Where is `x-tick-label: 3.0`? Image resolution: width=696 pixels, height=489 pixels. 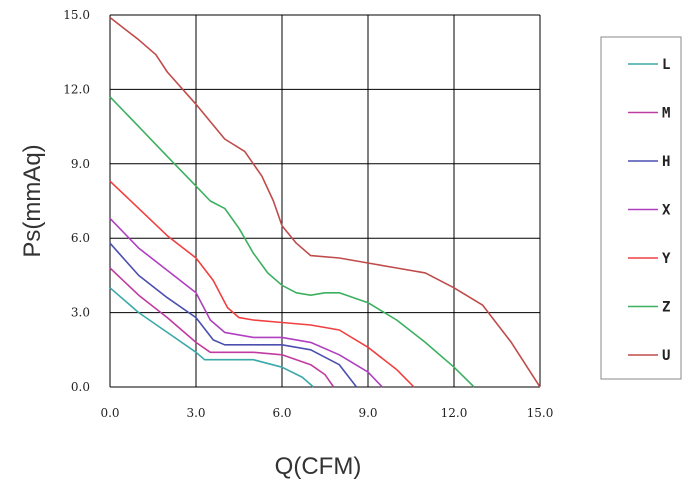 x-tick-label: 3.0 is located at coordinates (195, 413).